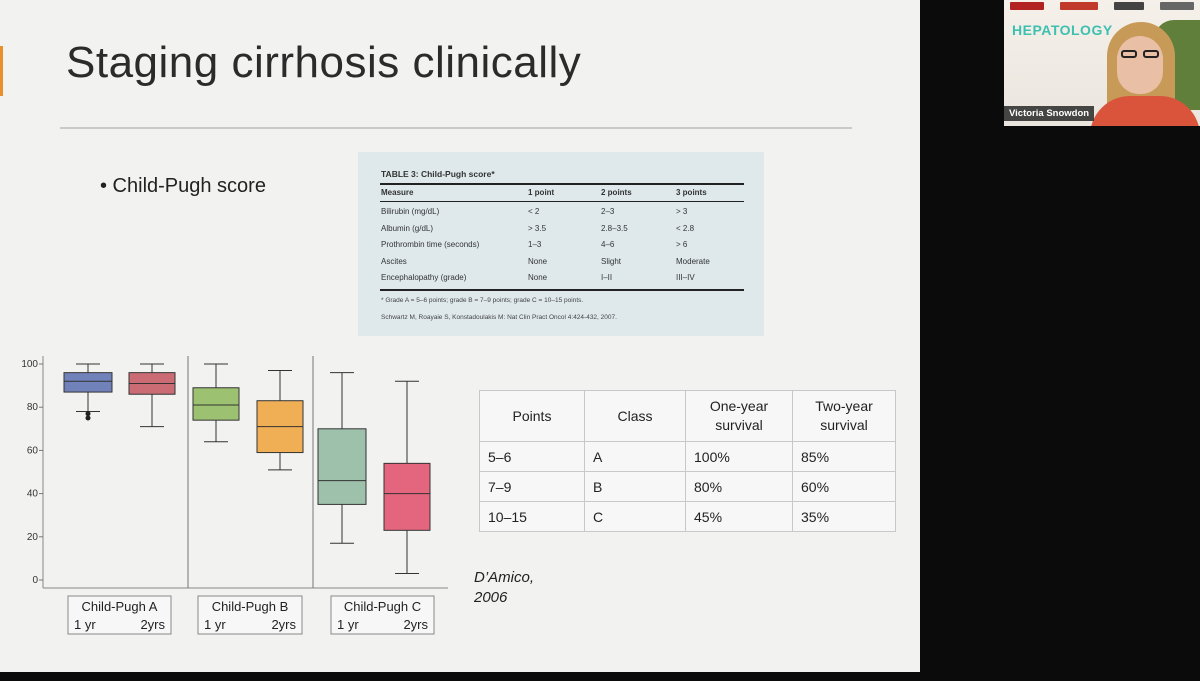  What do you see at coordinates (33, 407) in the screenshot?
I see `y-tick-label: 80` at bounding box center [33, 407].